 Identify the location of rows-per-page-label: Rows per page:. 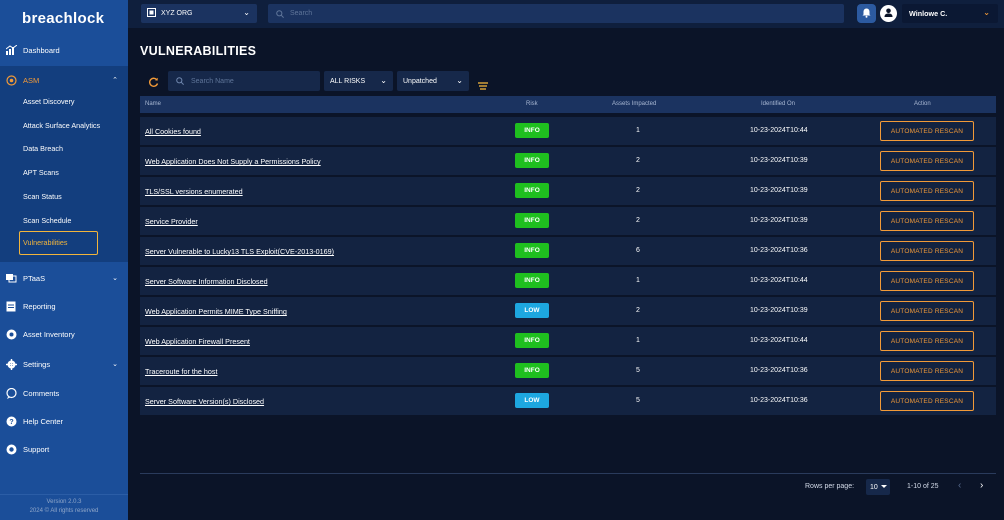
(830, 486).